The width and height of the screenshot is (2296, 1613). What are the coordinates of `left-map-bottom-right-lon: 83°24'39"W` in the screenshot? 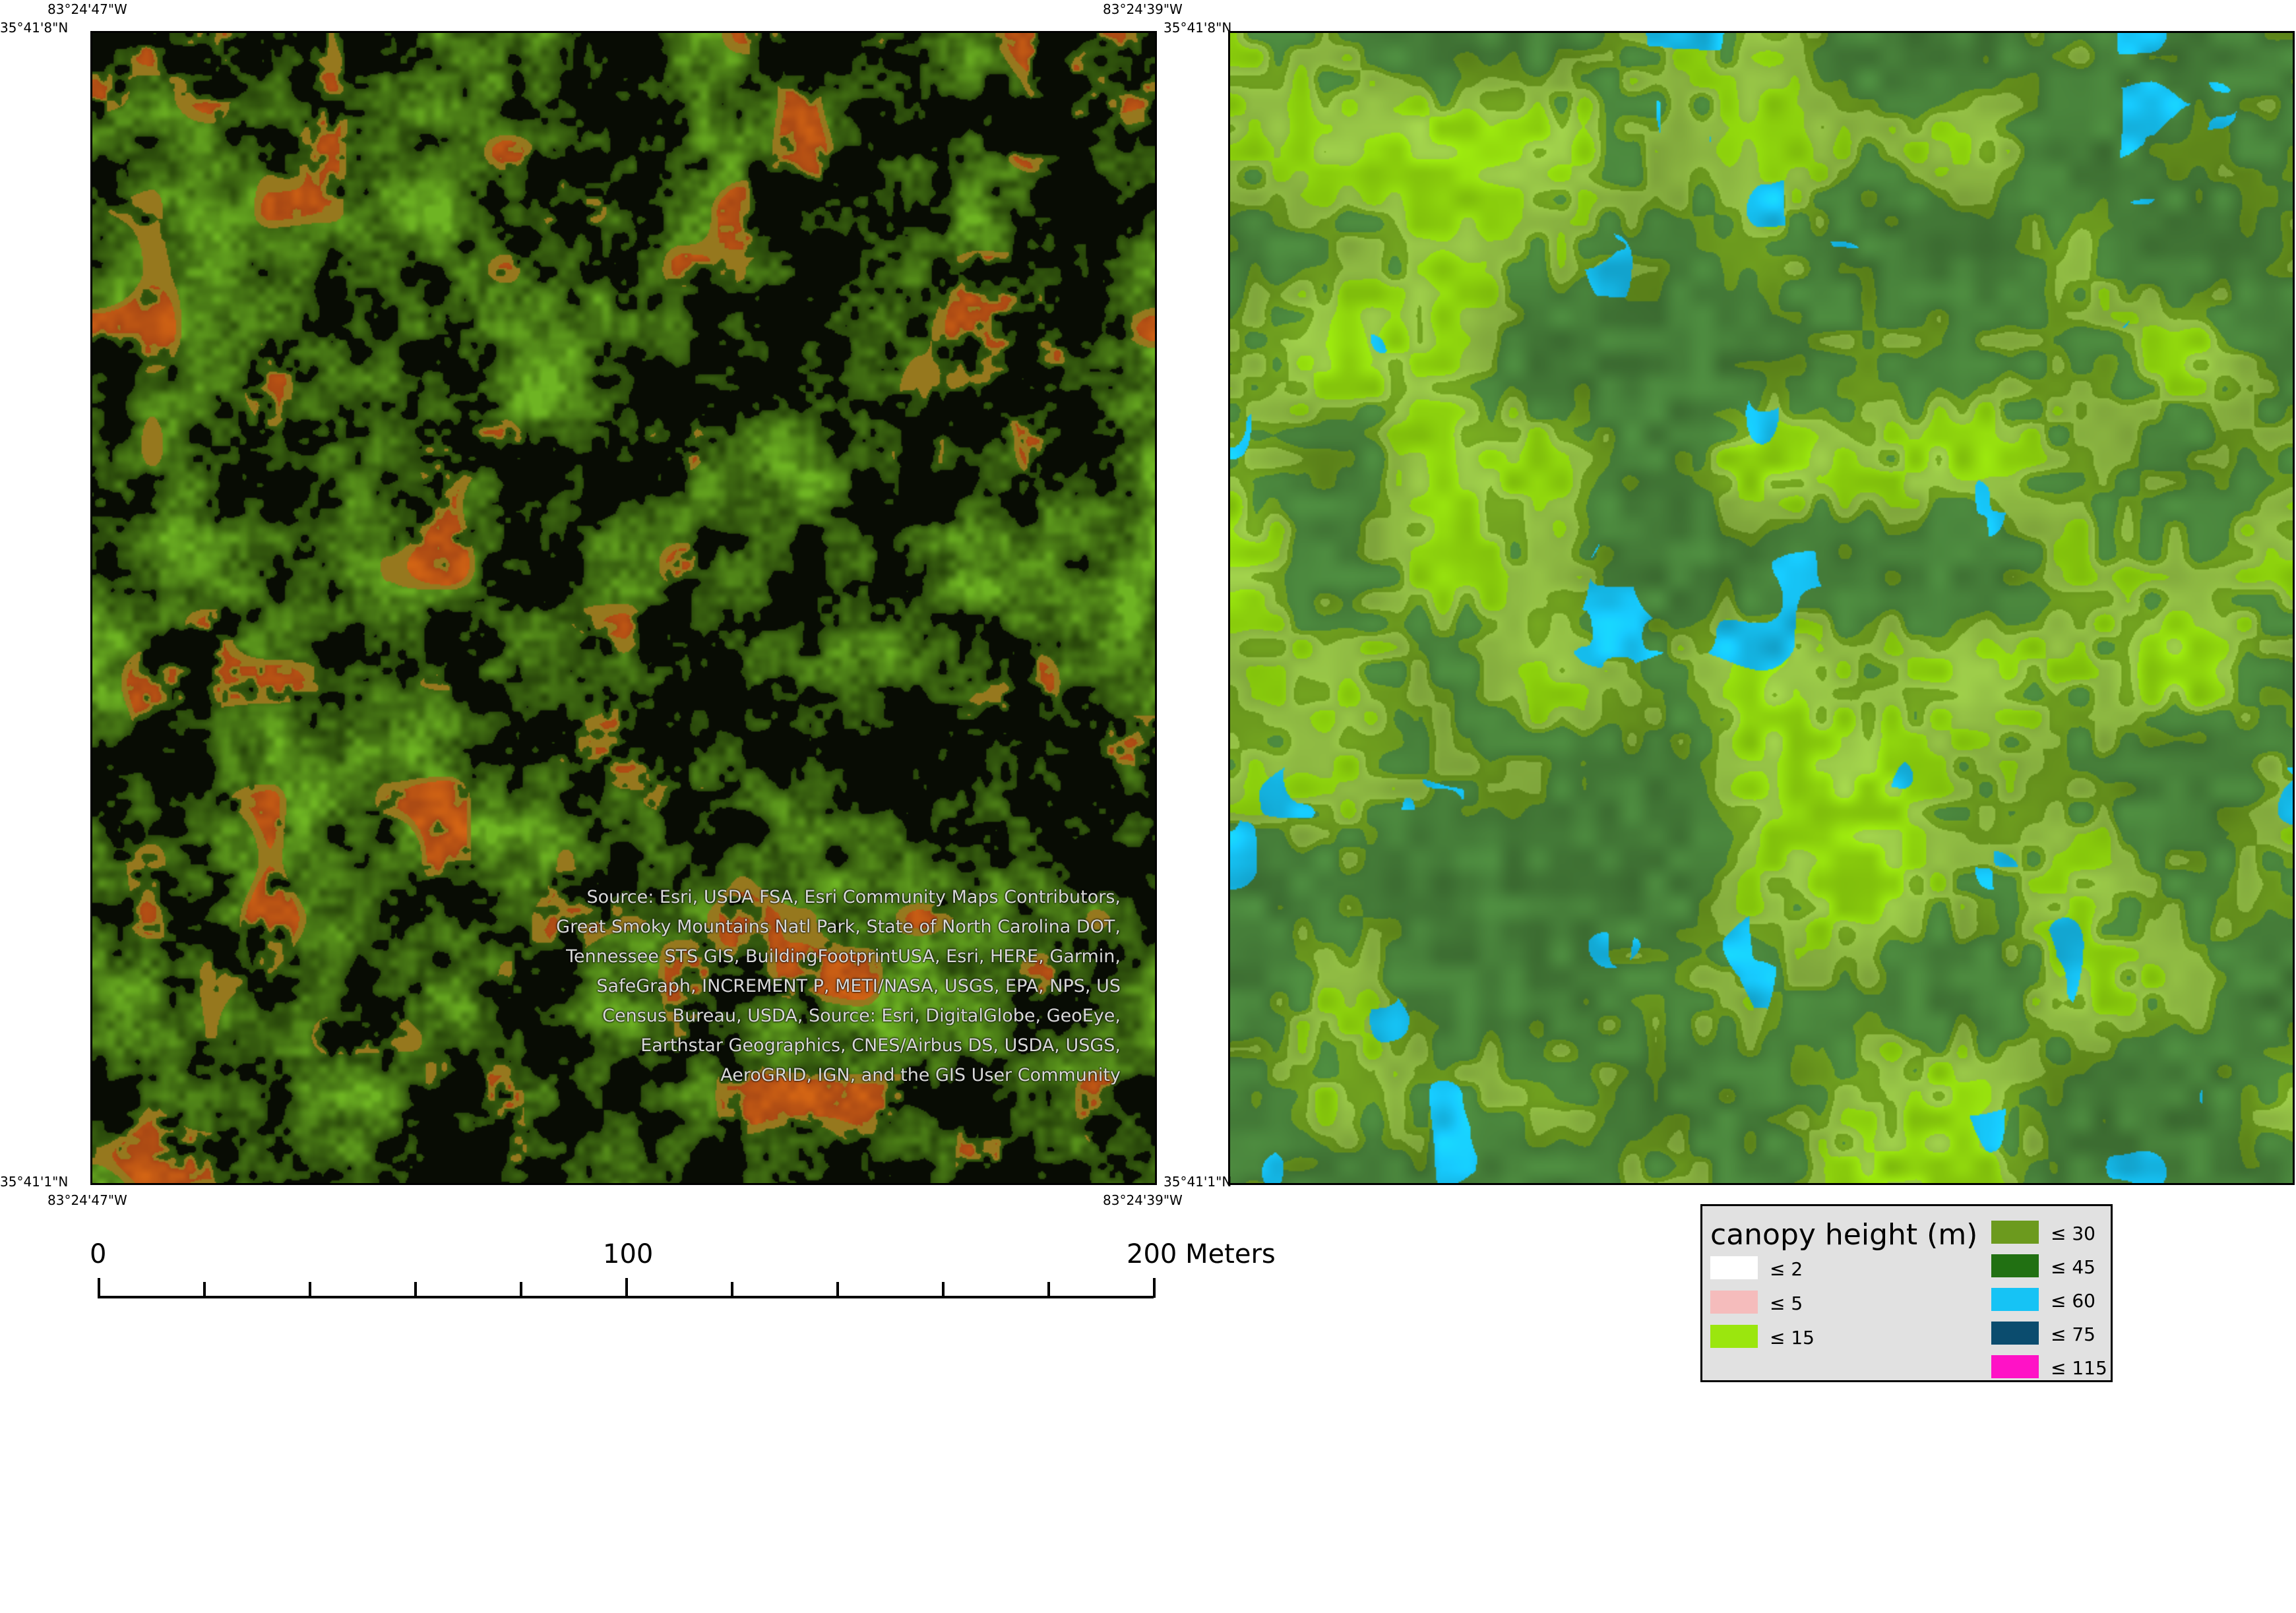 It's located at (1143, 1200).